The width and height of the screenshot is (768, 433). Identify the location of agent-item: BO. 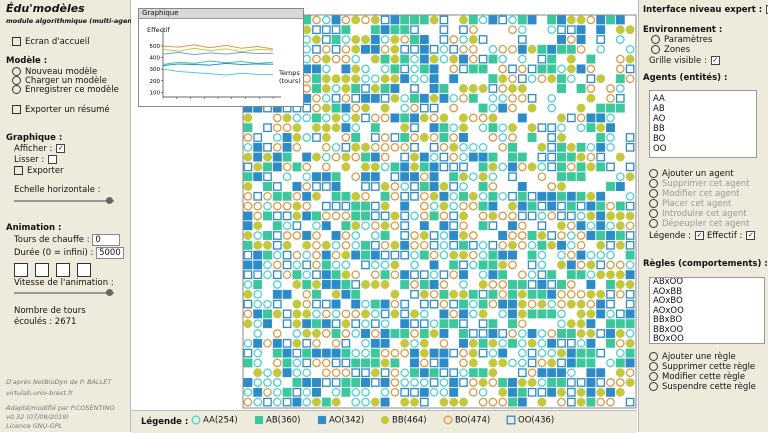
(659, 139).